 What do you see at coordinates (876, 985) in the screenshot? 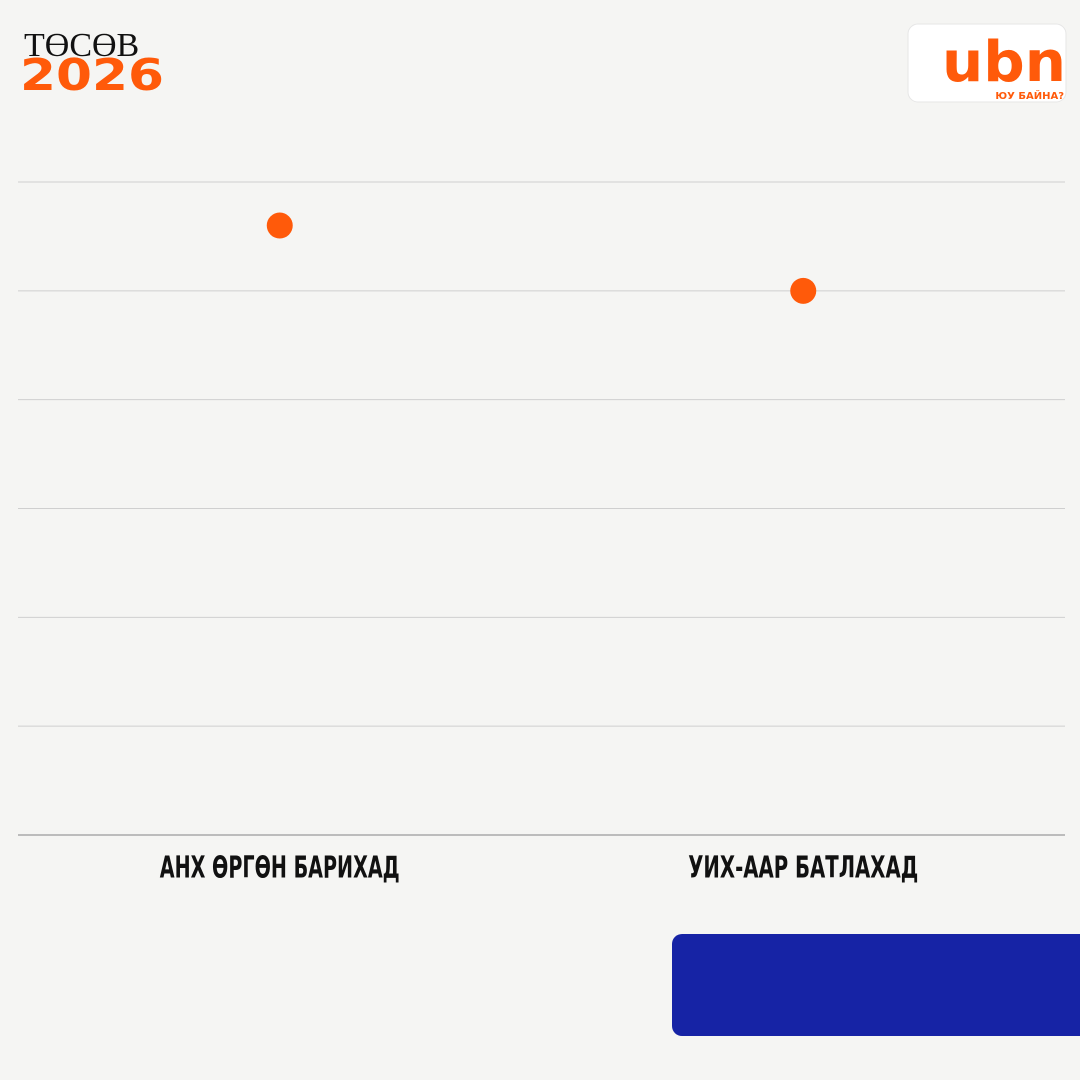
I see `decor-block` at bounding box center [876, 985].